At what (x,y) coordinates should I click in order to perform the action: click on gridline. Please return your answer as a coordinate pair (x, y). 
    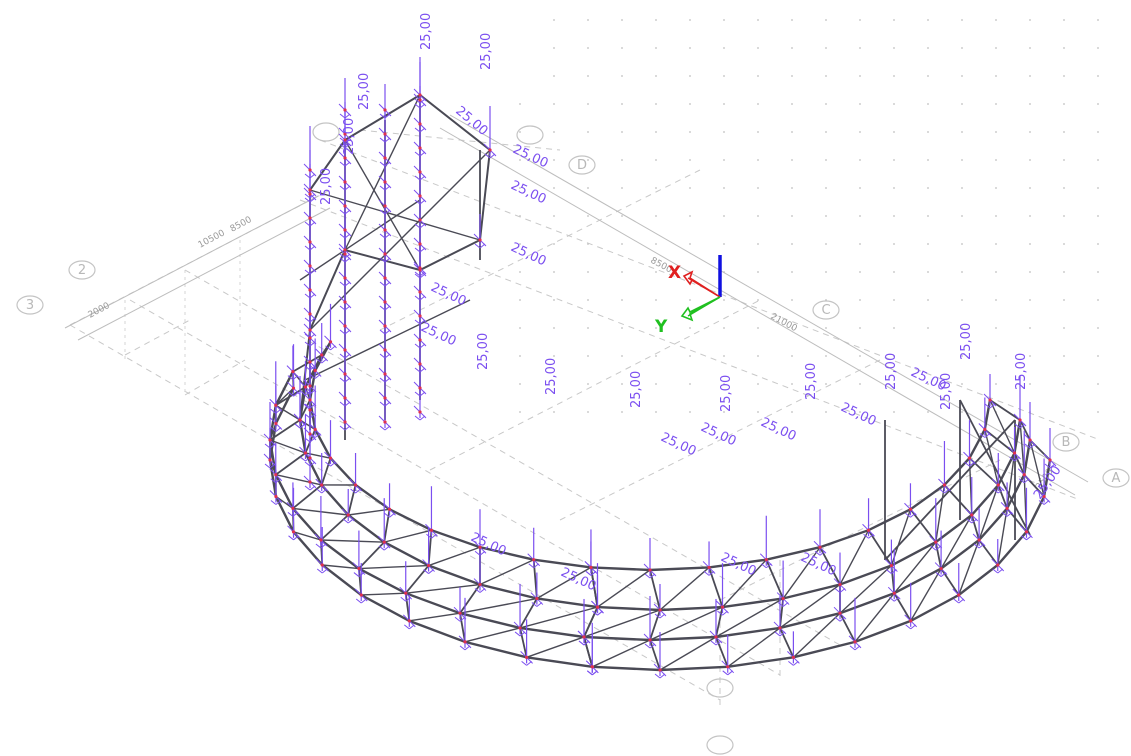
    Looking at the image, I should click on (720, 440).